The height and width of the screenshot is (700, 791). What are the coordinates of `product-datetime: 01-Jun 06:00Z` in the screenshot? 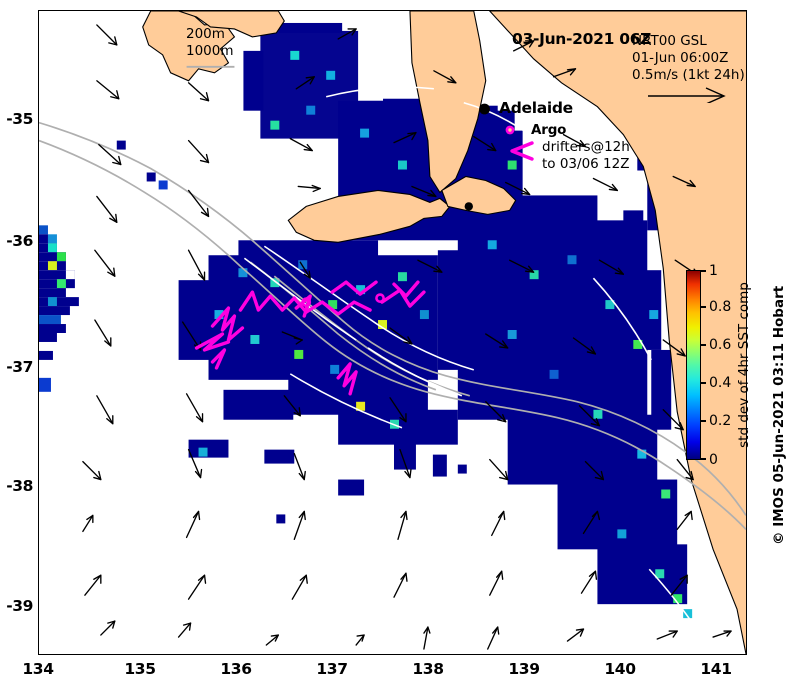 It's located at (680, 58).